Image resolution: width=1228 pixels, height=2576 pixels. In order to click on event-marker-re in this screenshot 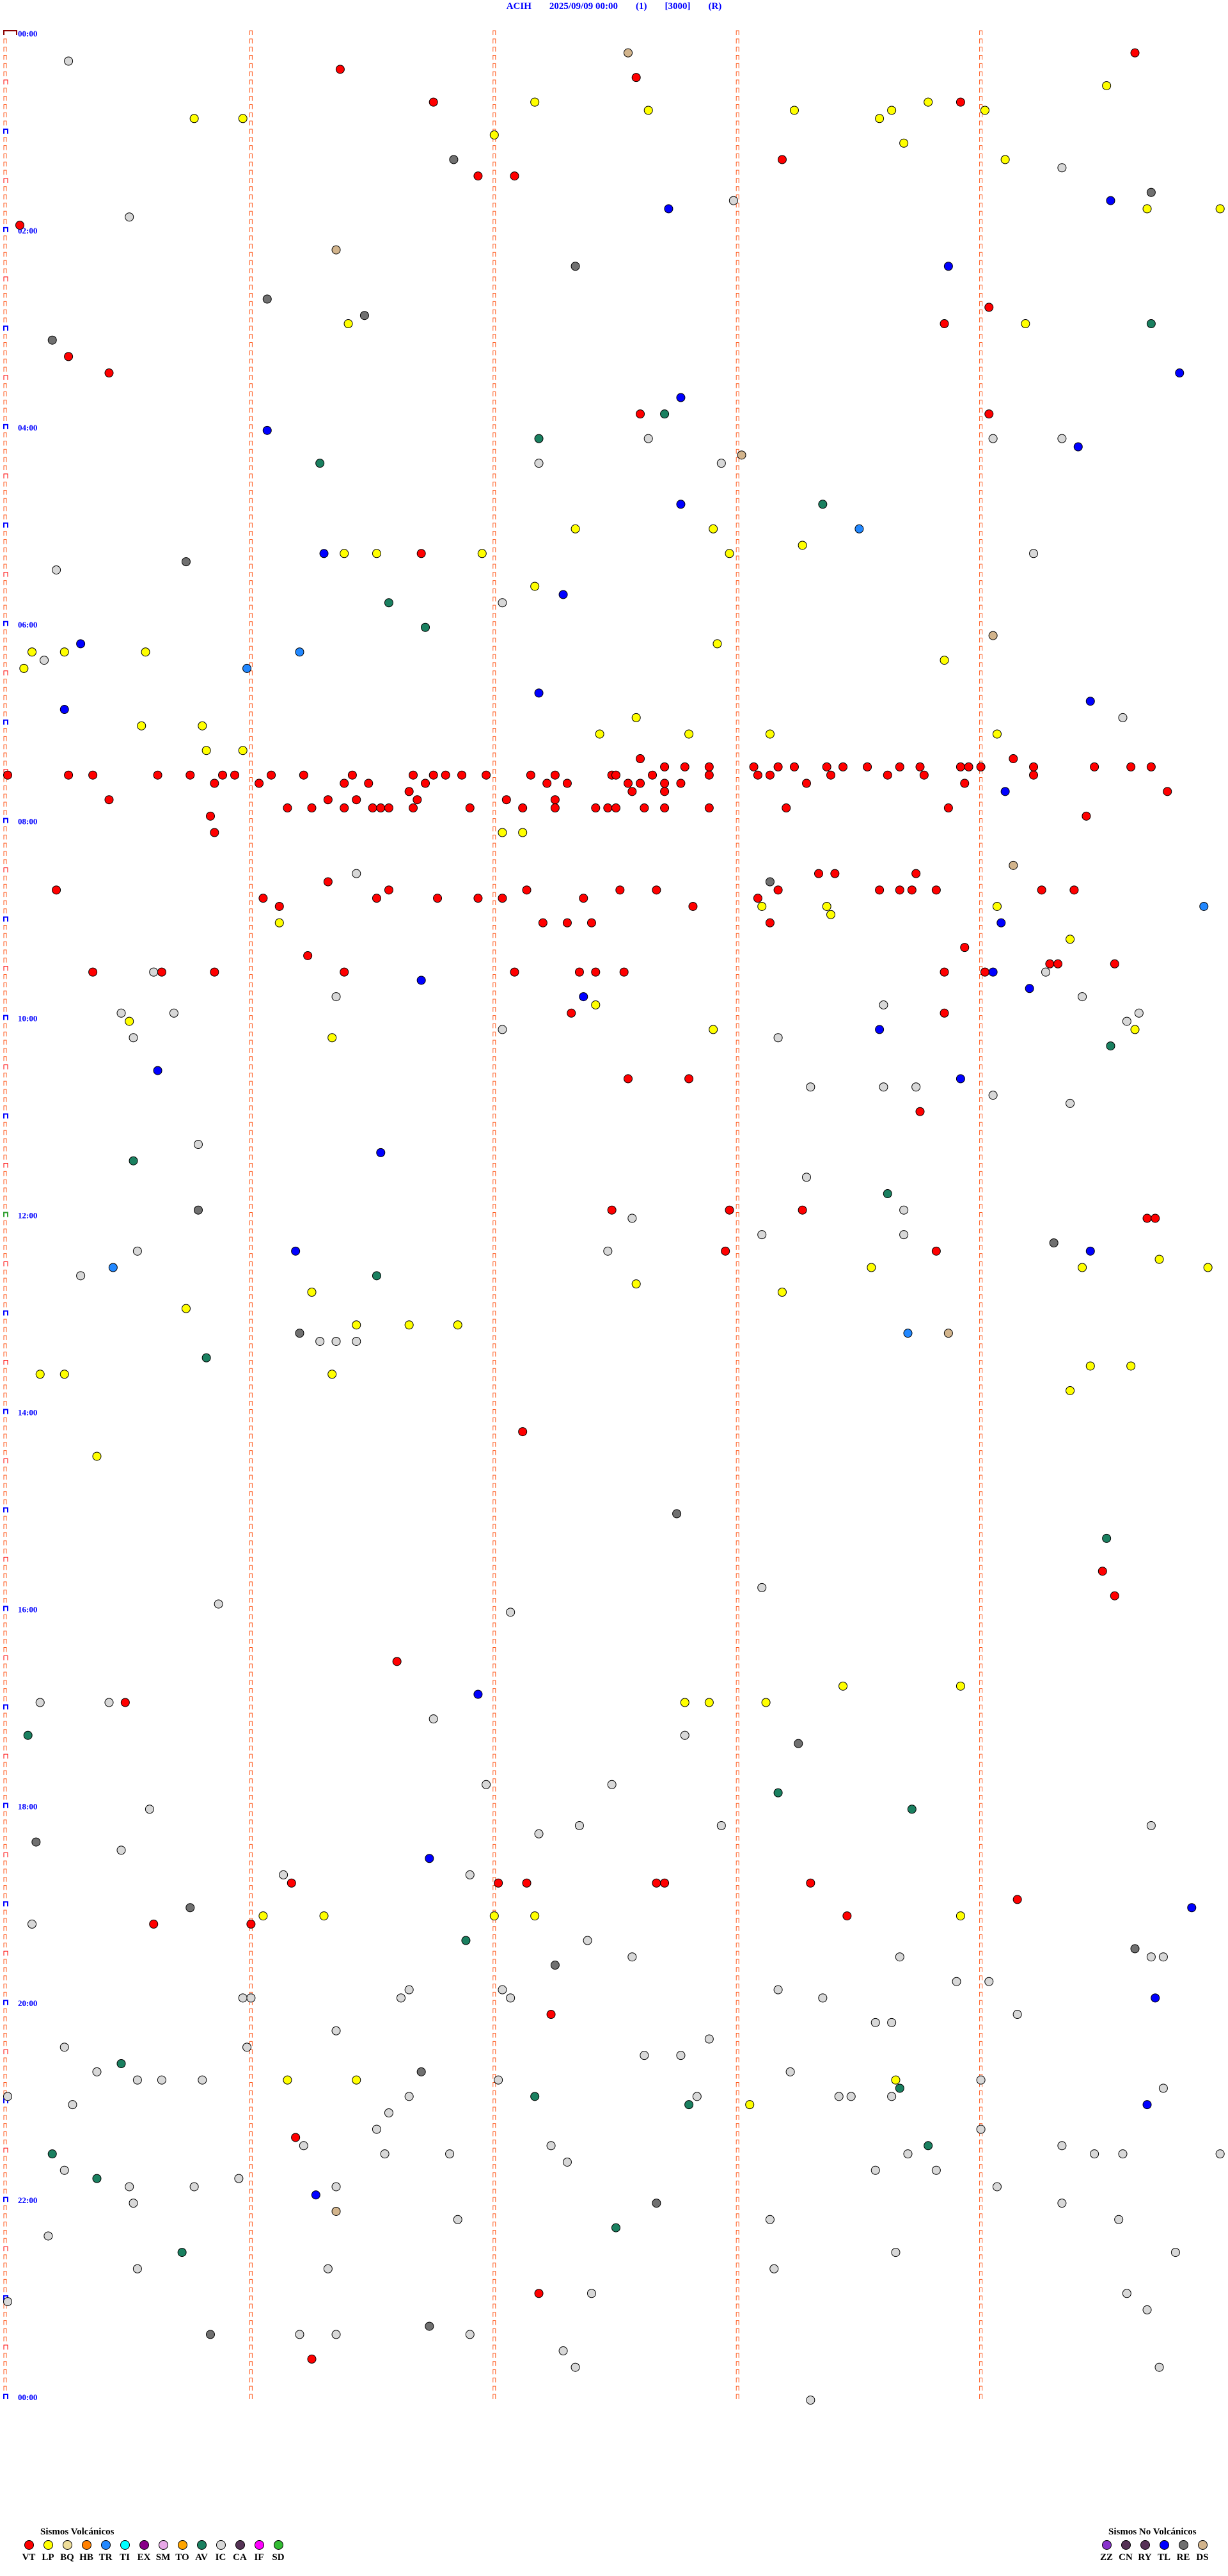, I will do `click(555, 1965)`.